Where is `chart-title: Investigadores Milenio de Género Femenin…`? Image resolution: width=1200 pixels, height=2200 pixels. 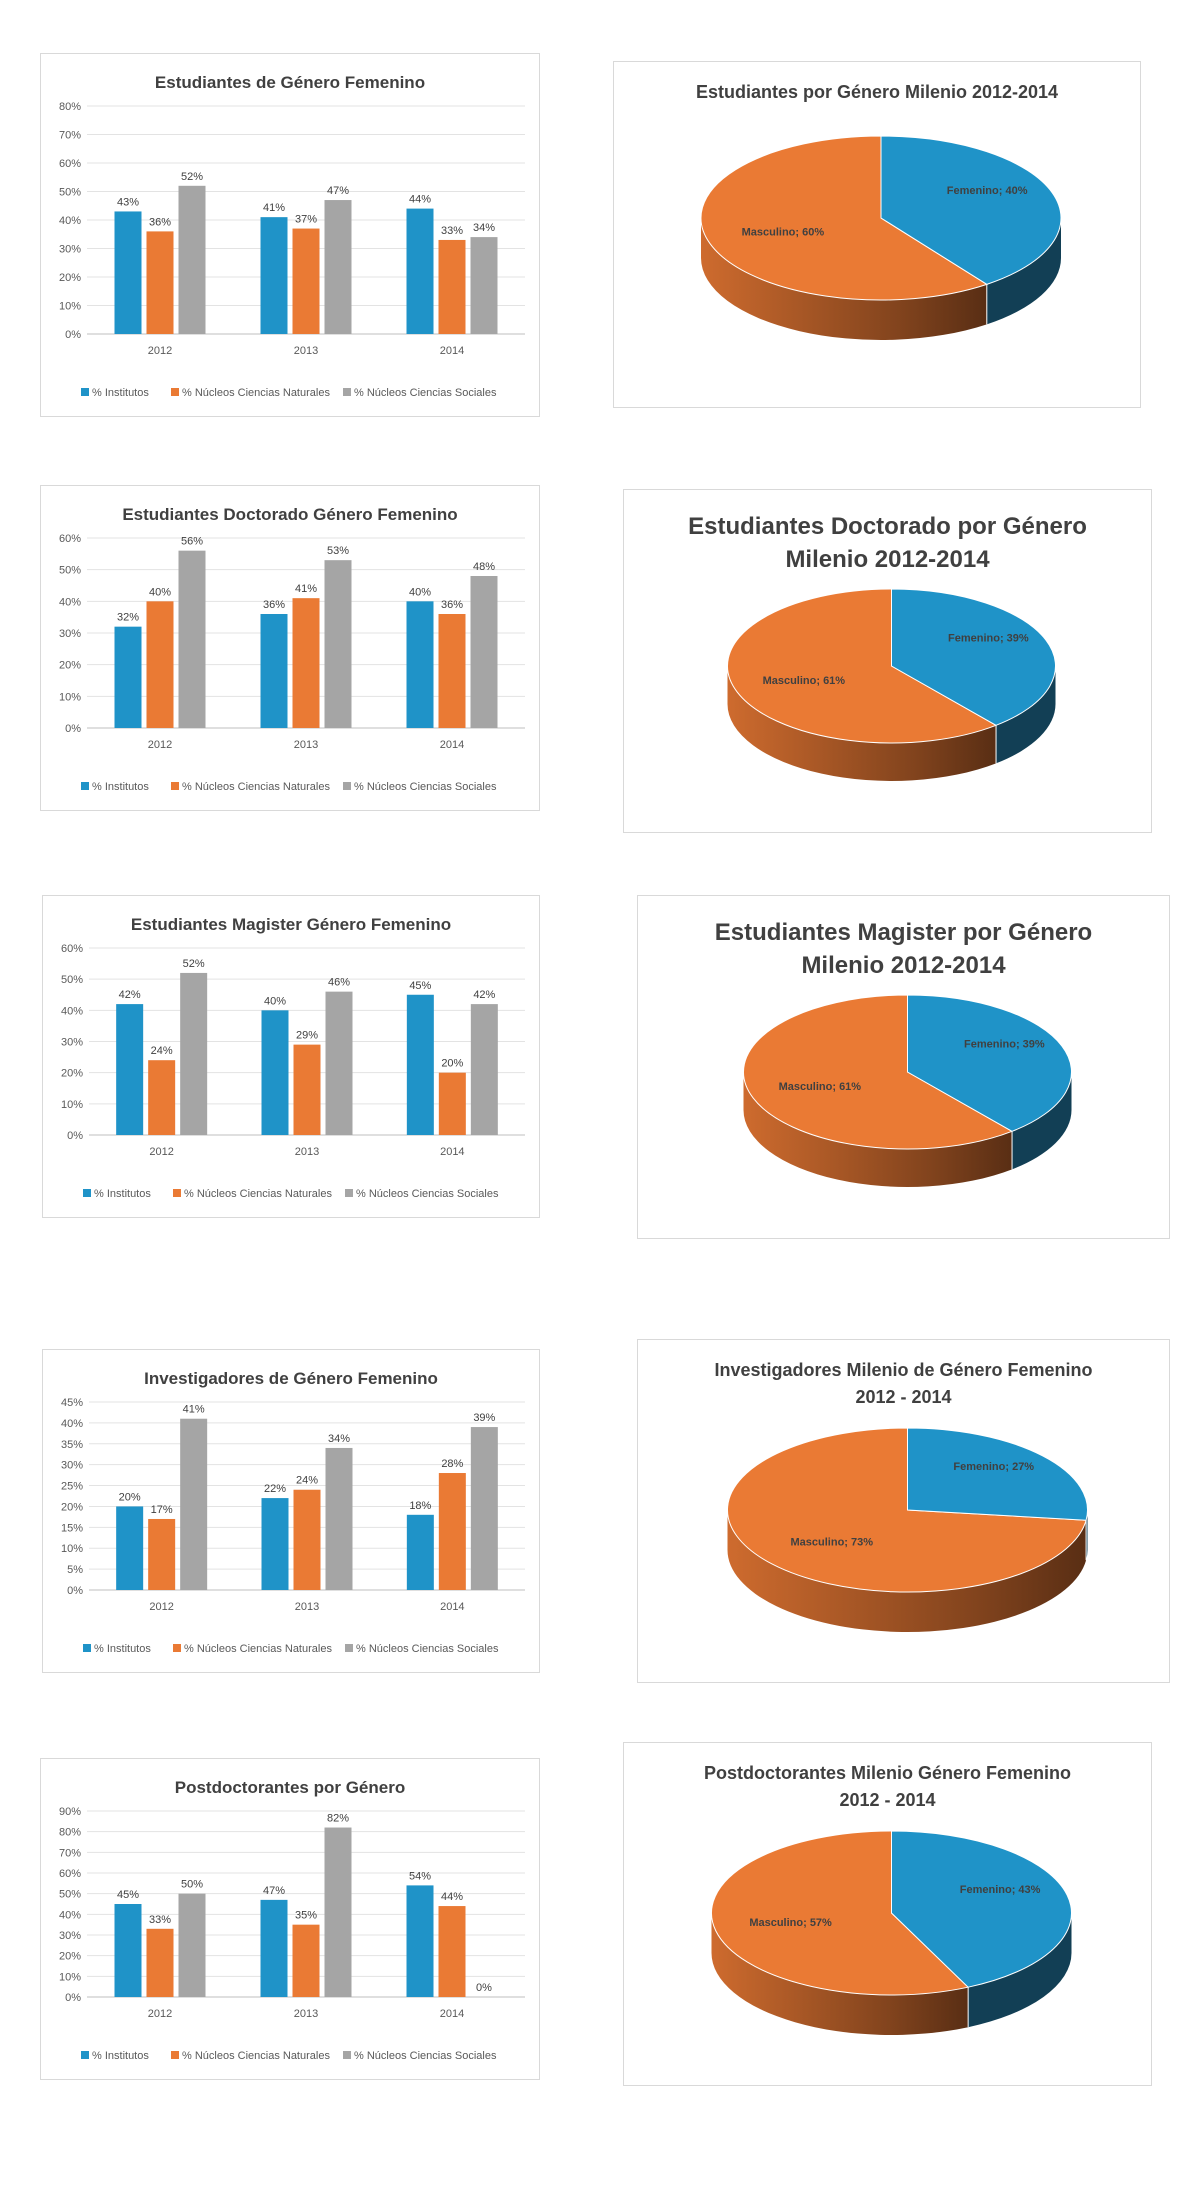 chart-title: Investigadores Milenio de Género Femenin… is located at coordinates (903, 1370).